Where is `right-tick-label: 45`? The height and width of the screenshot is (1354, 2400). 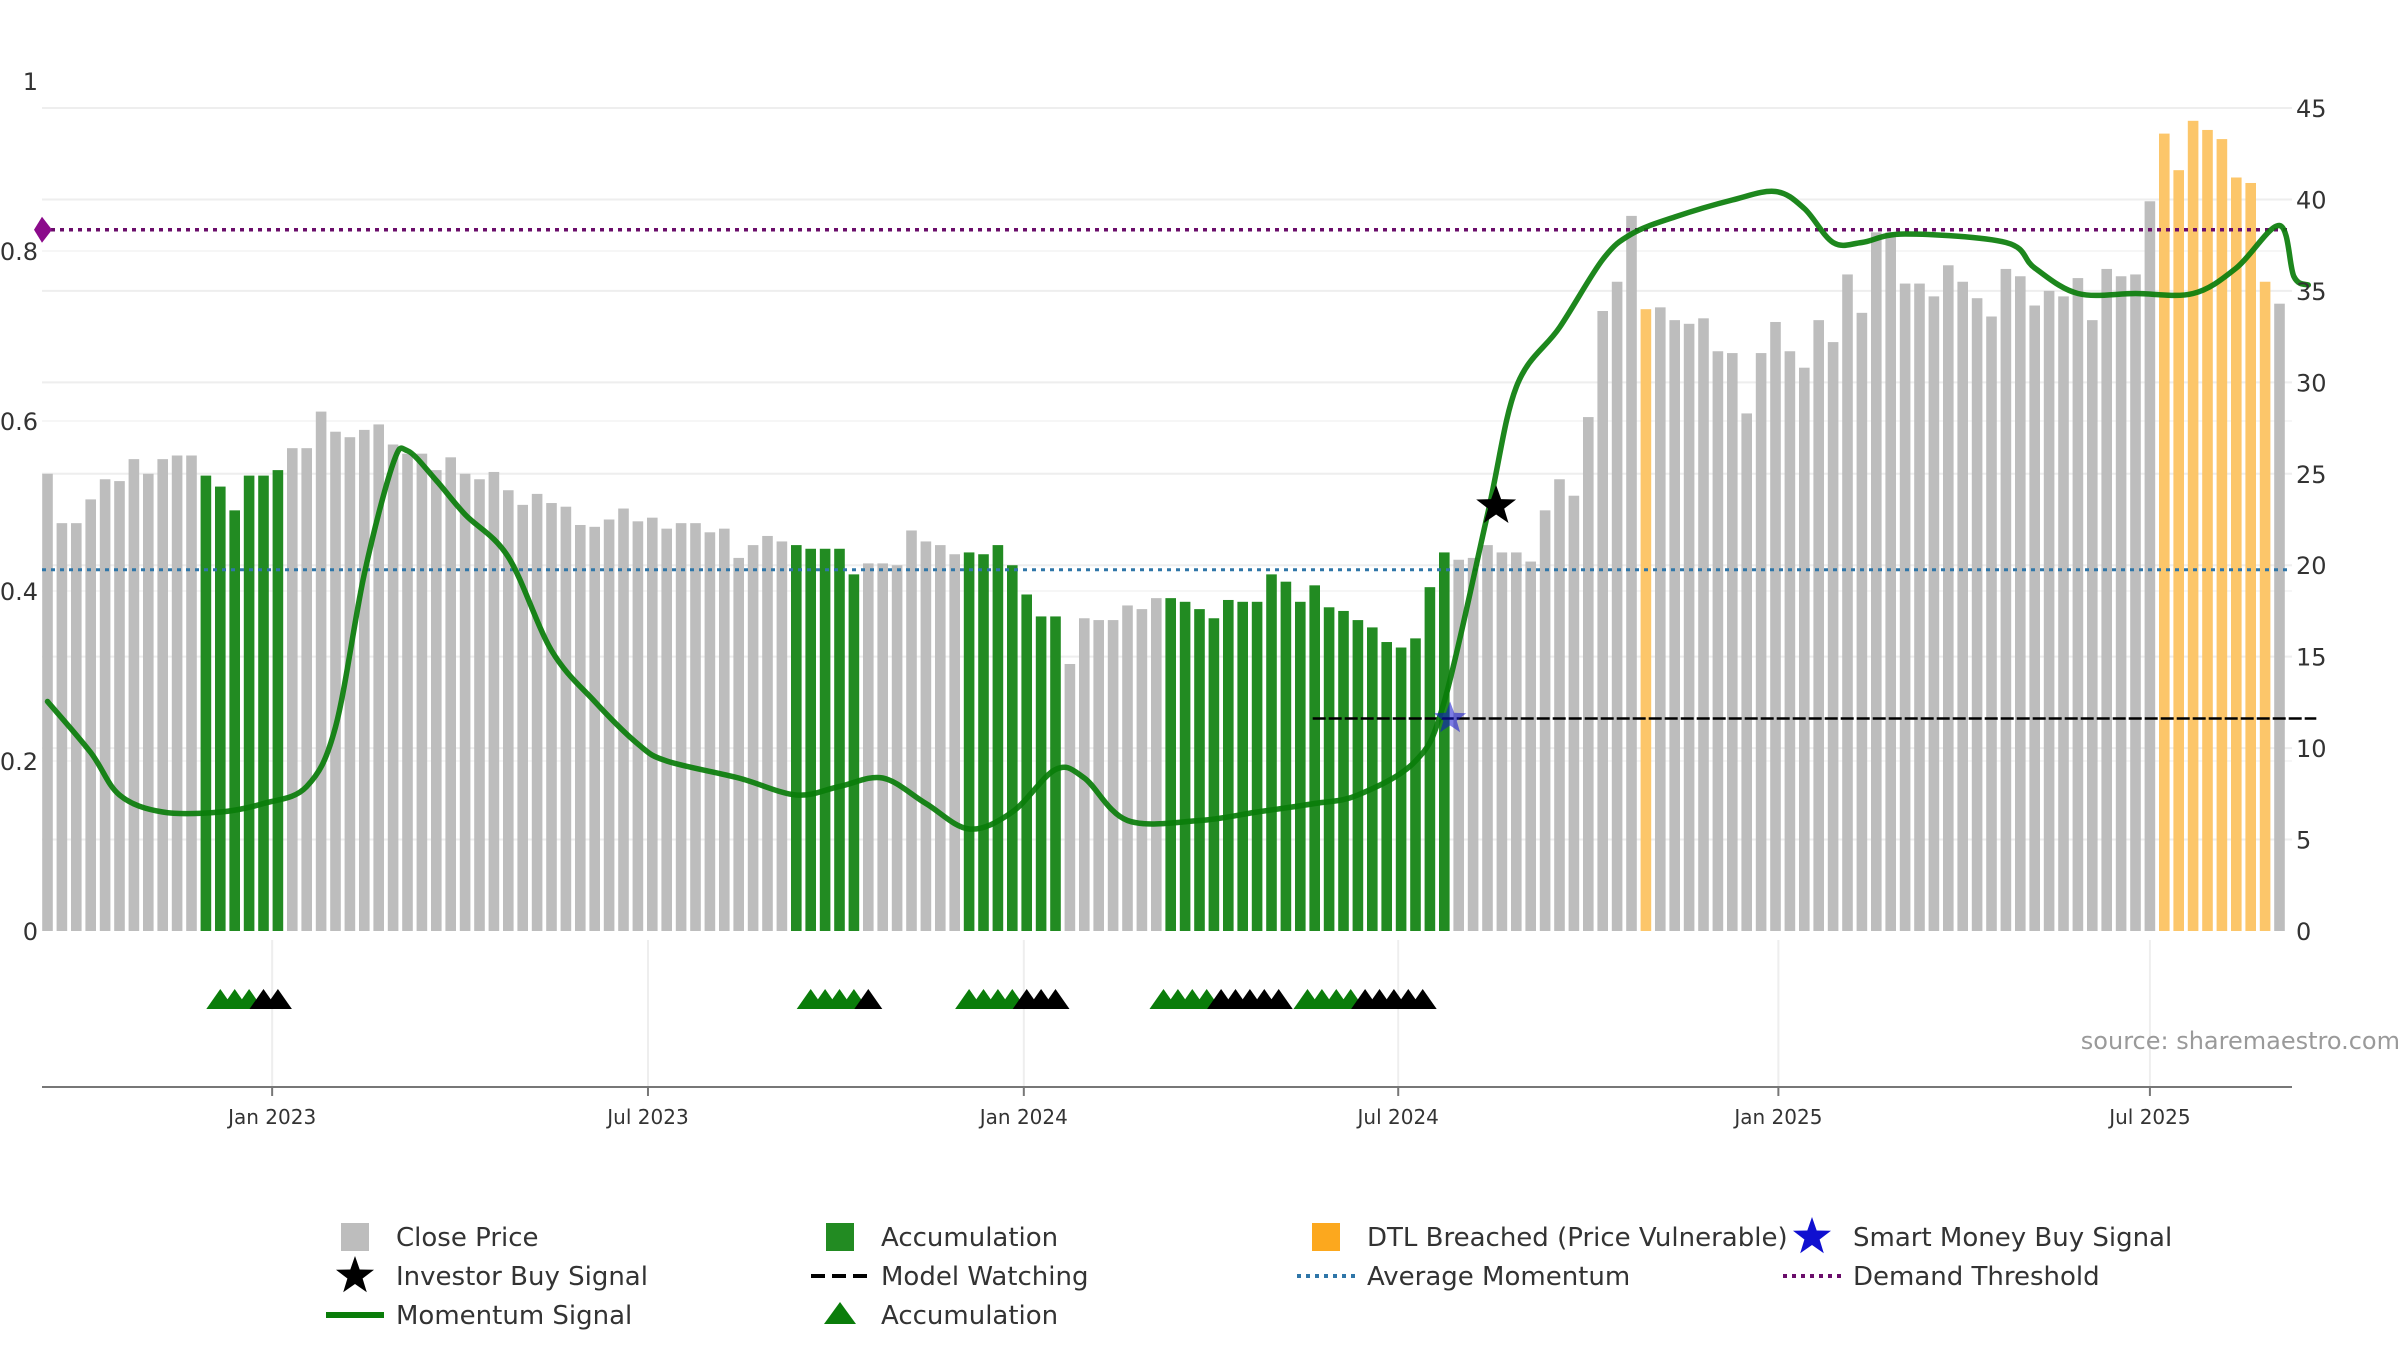
right-tick-label: 45 is located at coordinates (2311, 109).